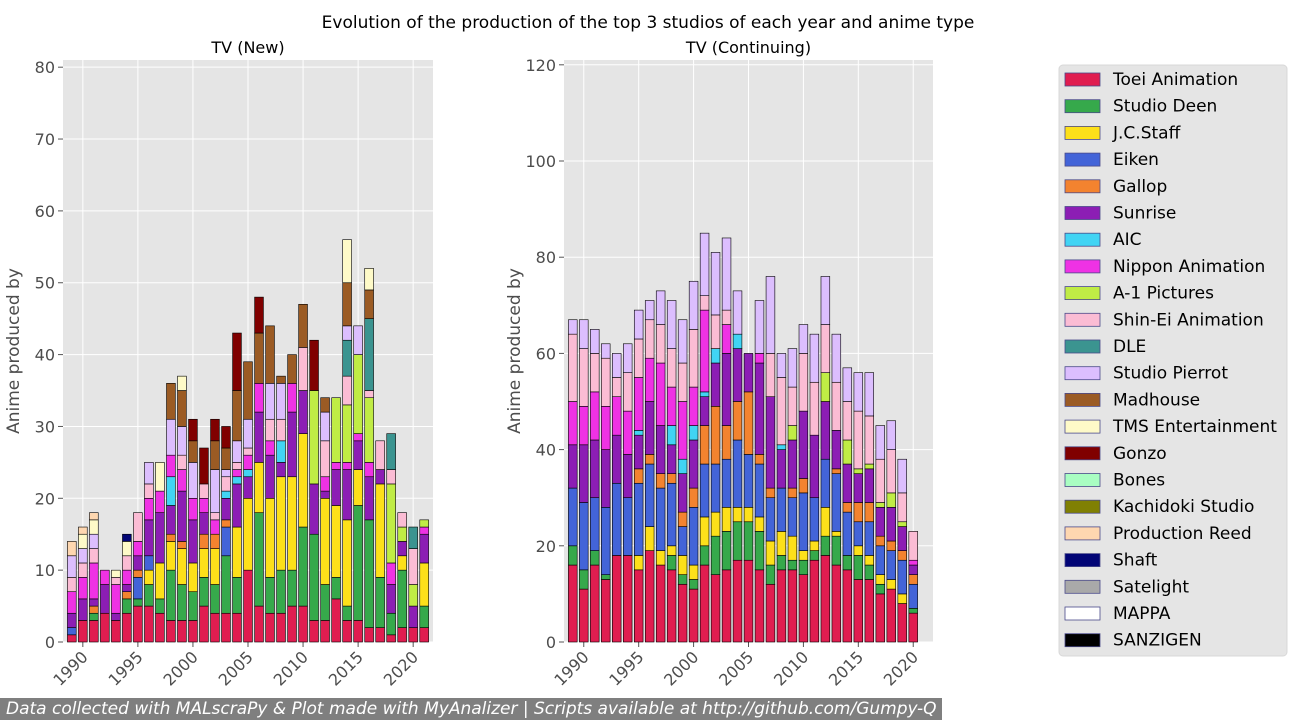 The height and width of the screenshot is (720, 1296). Describe the element at coordinates (704, 555) in the screenshot. I see `bar-studio-deen-2001` at that location.